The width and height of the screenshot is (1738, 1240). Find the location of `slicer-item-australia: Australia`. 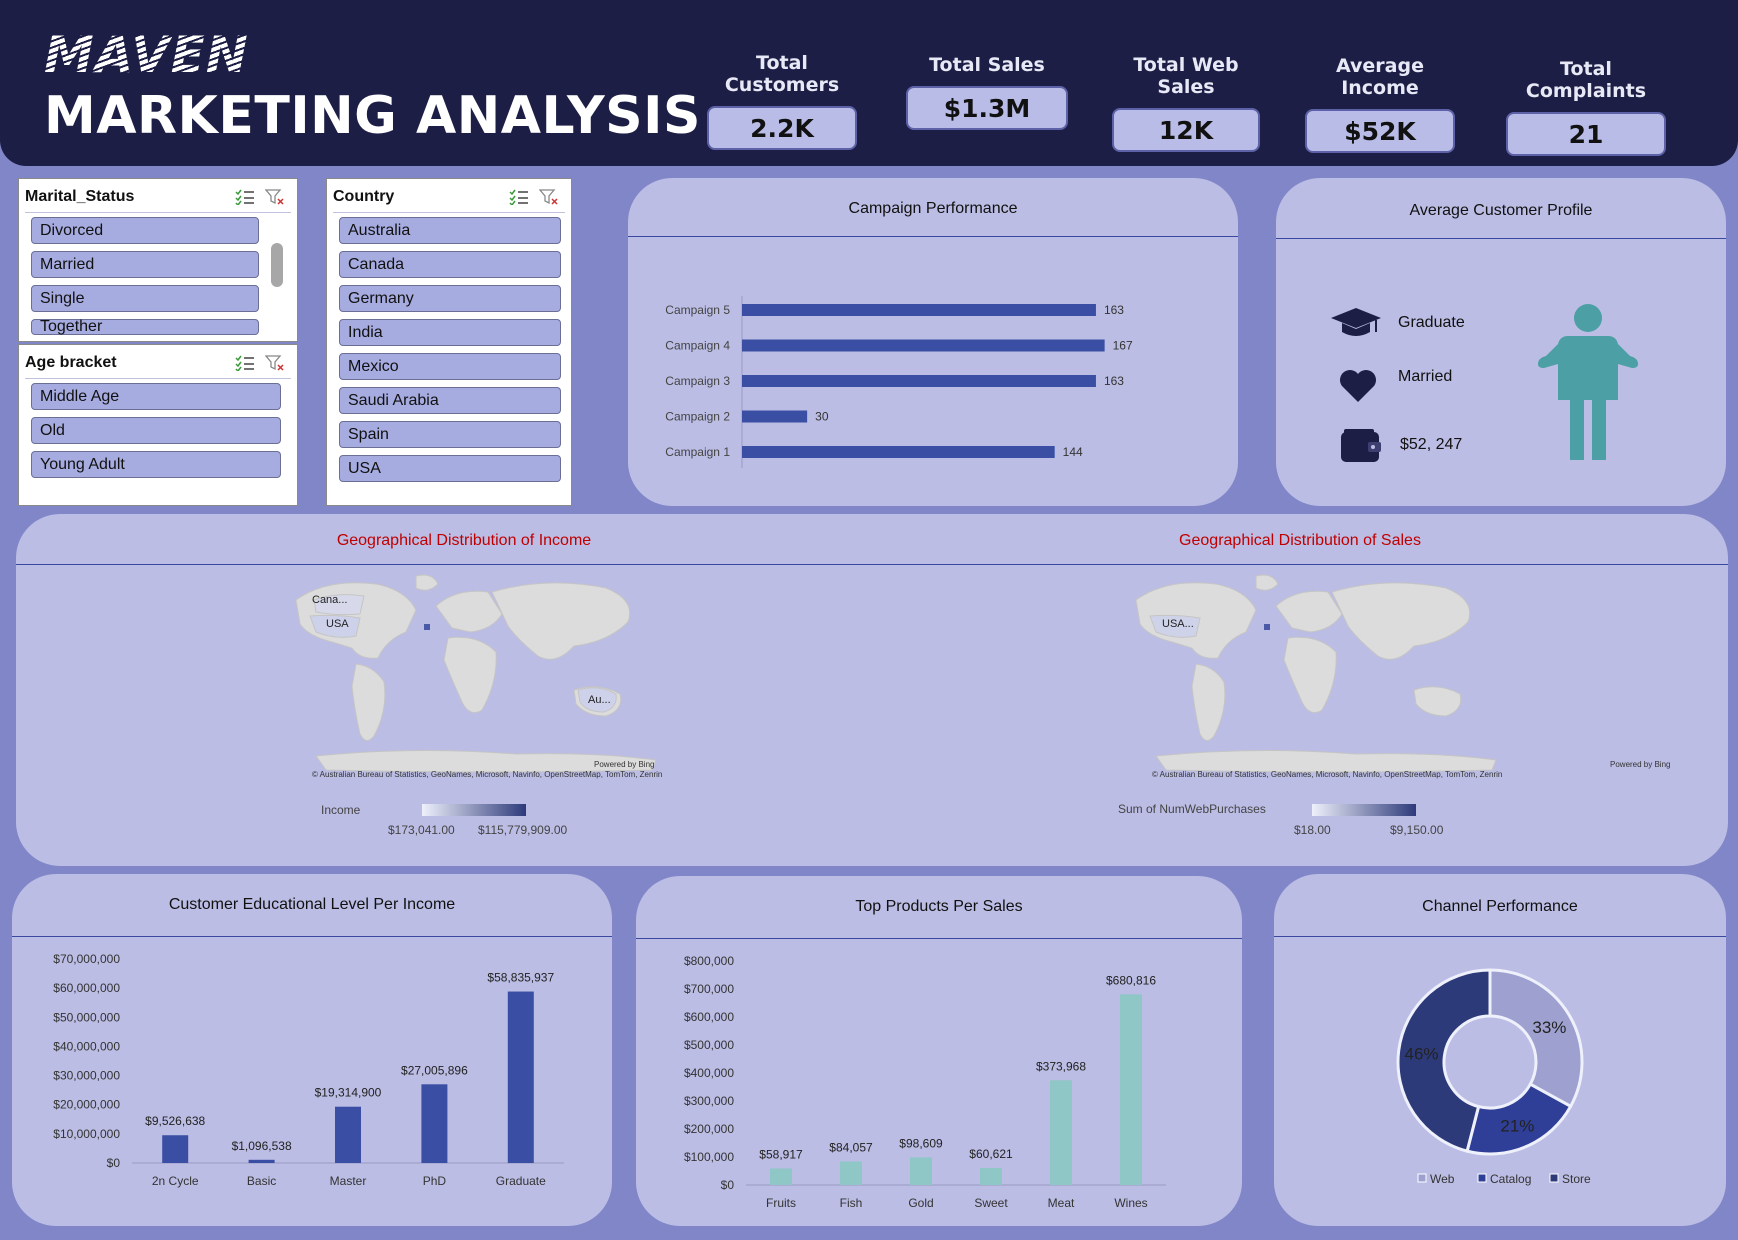

slicer-item-australia: Australia is located at coordinates (450, 230).